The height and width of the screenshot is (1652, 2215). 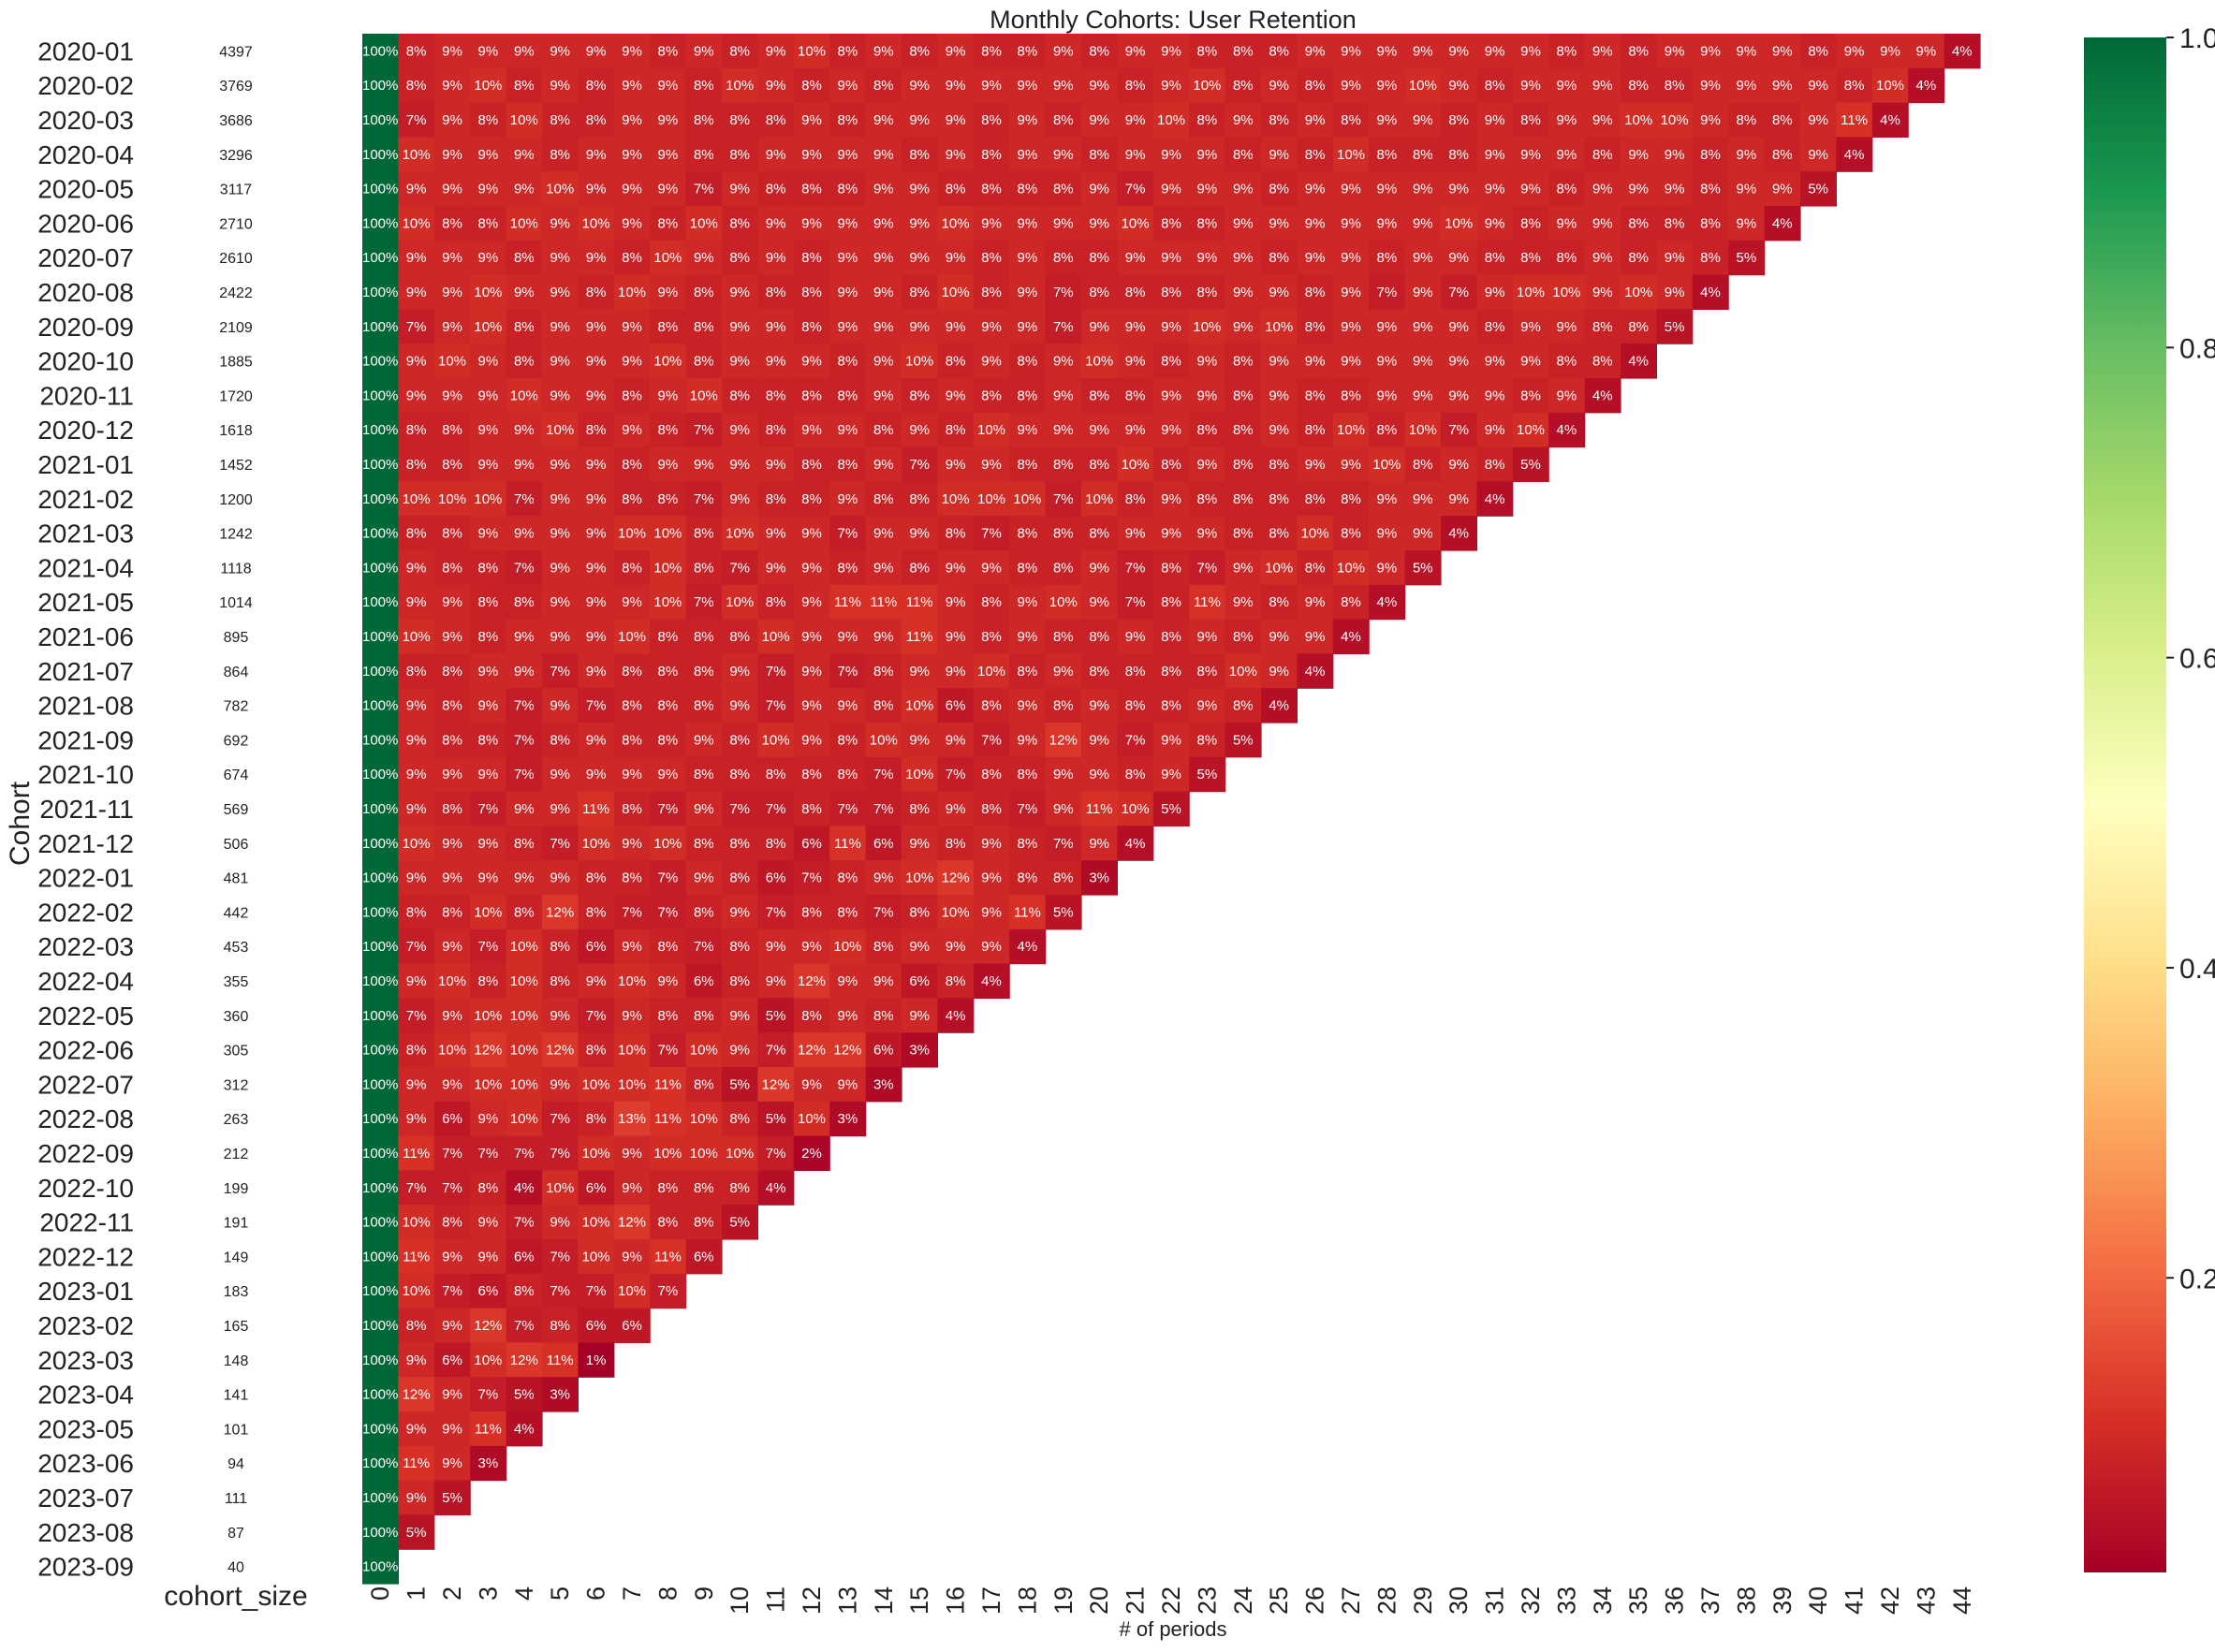 I want to click on x-tick-label: 42, so click(x=1890, y=1601).